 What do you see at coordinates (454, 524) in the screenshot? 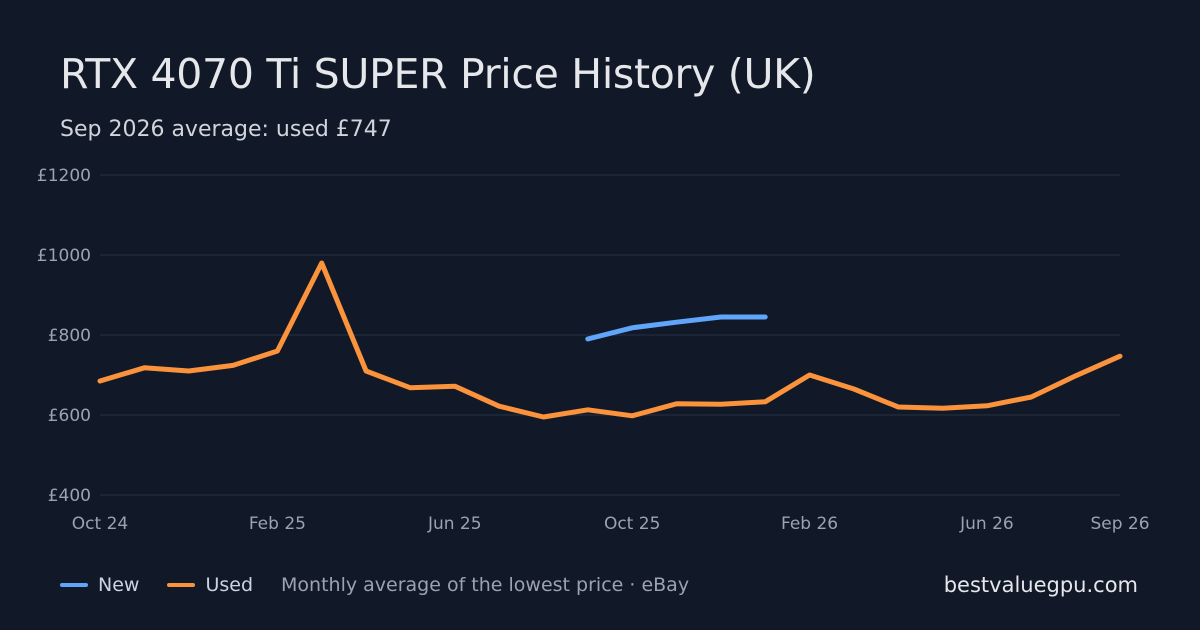
I see `x-tick-label: Jun 25` at bounding box center [454, 524].